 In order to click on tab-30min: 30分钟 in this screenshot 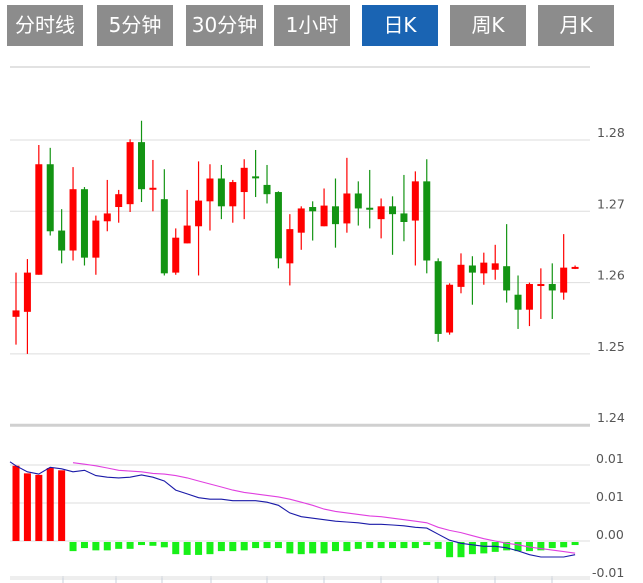, I will do `click(224, 25)`.